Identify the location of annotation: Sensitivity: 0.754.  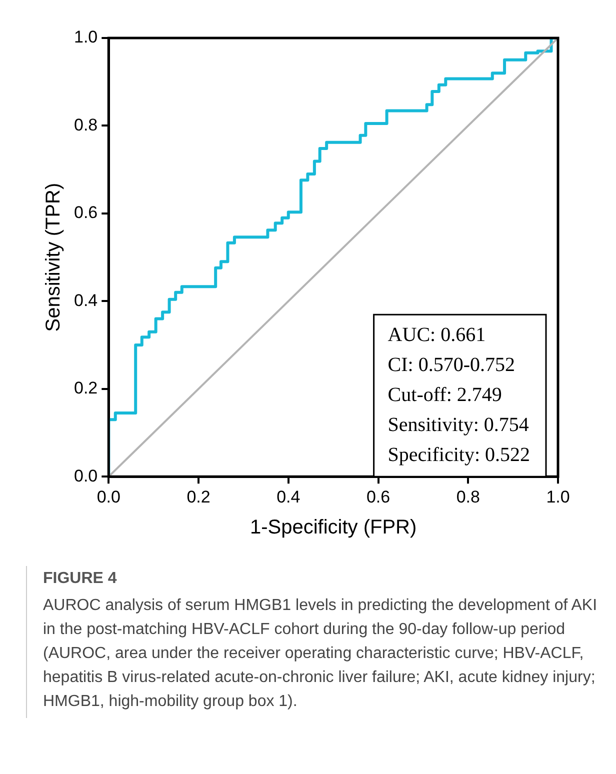
(458, 425).